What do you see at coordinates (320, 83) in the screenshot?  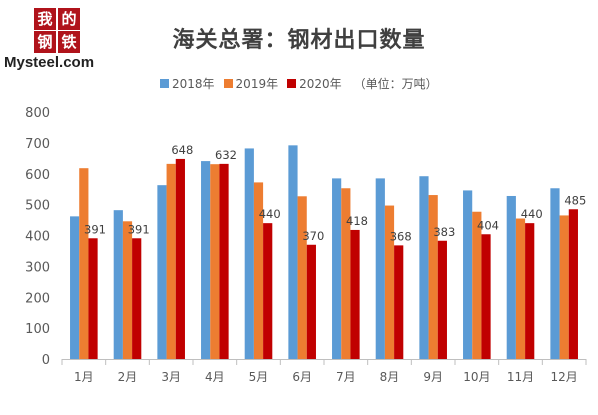 I see `legend-label: 2020年` at bounding box center [320, 83].